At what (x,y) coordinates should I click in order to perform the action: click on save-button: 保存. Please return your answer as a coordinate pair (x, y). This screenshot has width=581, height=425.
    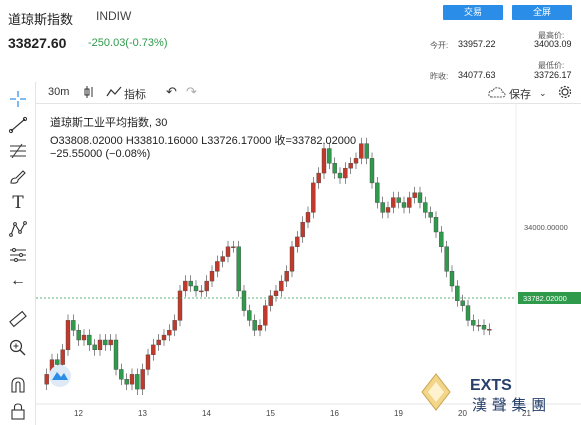
    Looking at the image, I should click on (520, 95).